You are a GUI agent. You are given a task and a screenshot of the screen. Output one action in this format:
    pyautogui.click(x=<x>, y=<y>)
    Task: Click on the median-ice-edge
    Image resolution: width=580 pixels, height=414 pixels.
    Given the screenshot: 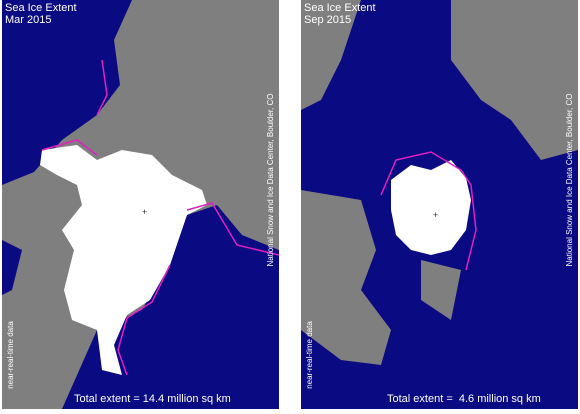 What is the action you would take?
    pyautogui.click(x=428, y=211)
    